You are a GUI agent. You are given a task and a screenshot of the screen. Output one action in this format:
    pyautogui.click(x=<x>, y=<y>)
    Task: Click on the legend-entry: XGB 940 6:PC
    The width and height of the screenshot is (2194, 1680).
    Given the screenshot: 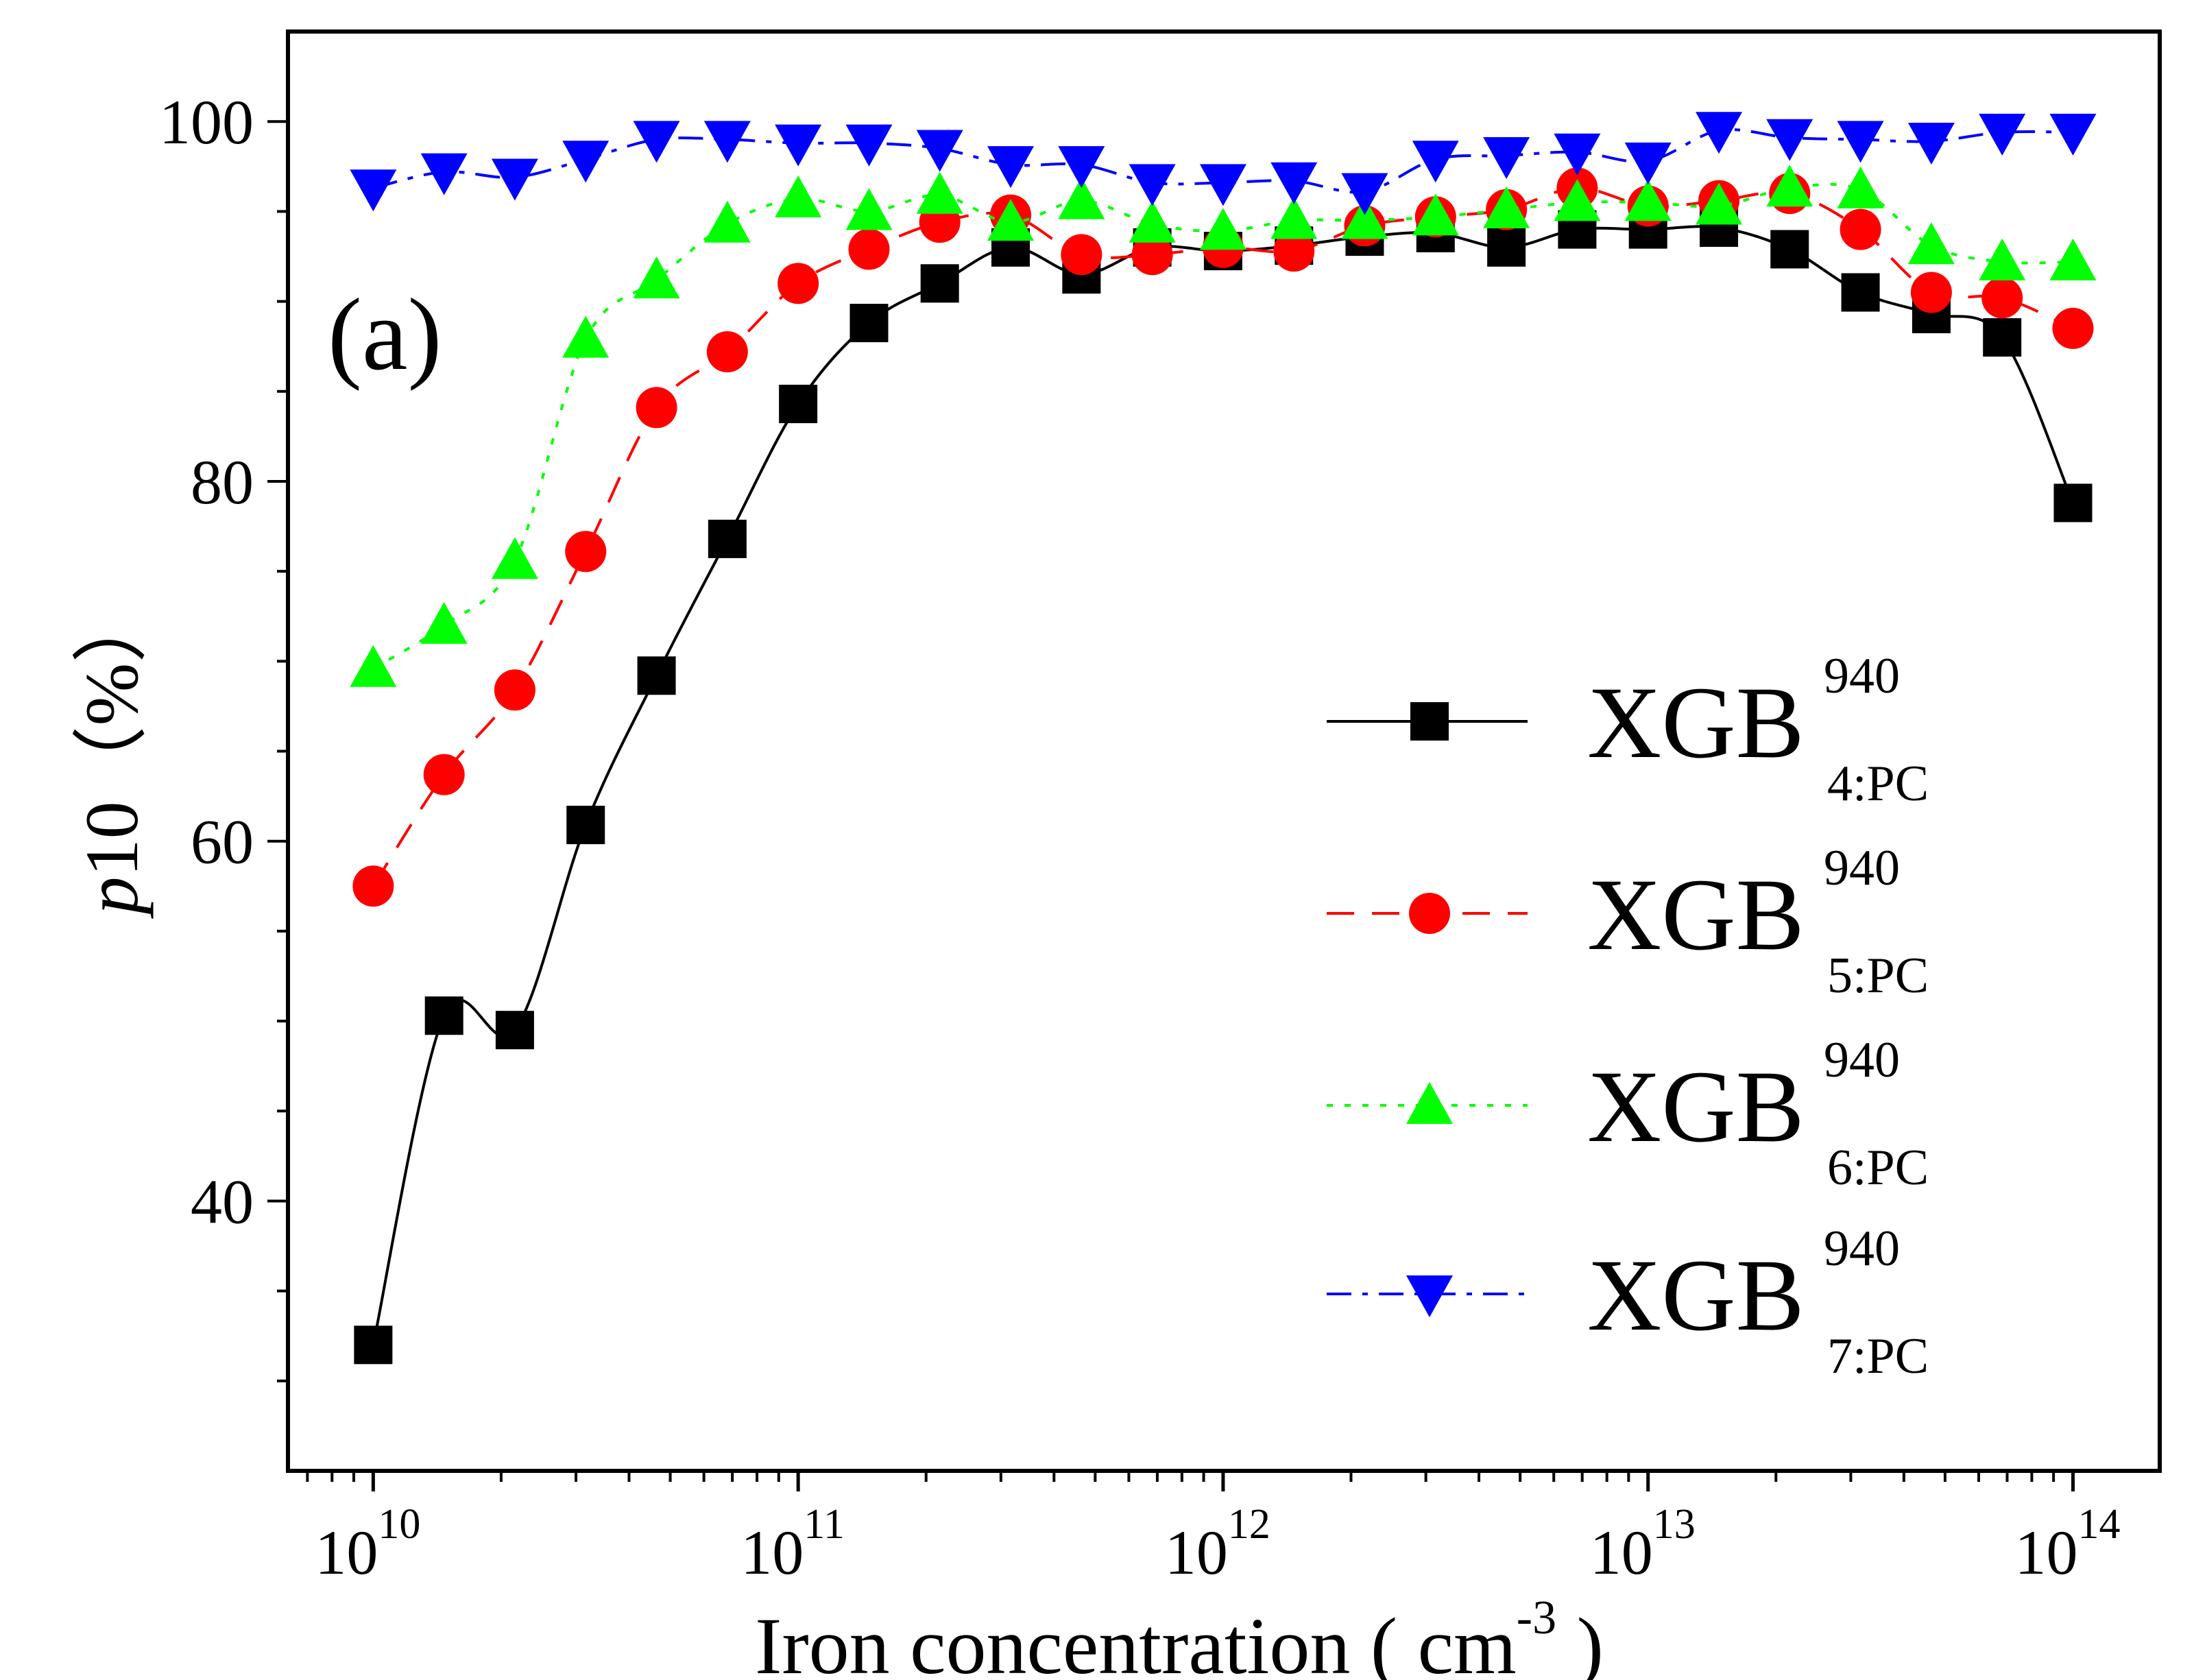 What is the action you would take?
    pyautogui.click(x=1628, y=1114)
    